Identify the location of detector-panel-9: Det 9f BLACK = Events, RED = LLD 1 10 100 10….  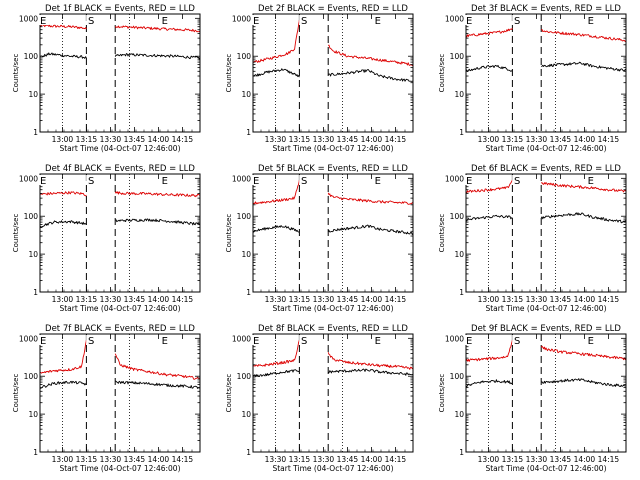
(532, 398).